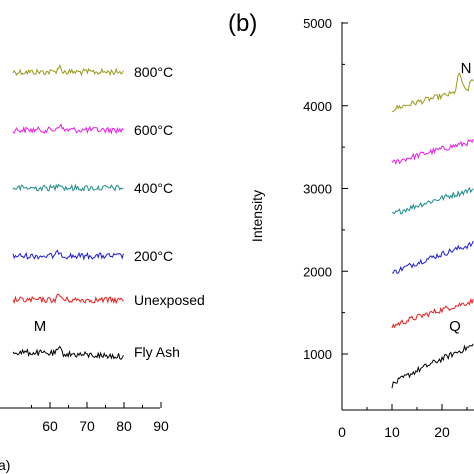 The image size is (474, 474). I want to click on panel-b-annotation-q: Q, so click(455, 326).